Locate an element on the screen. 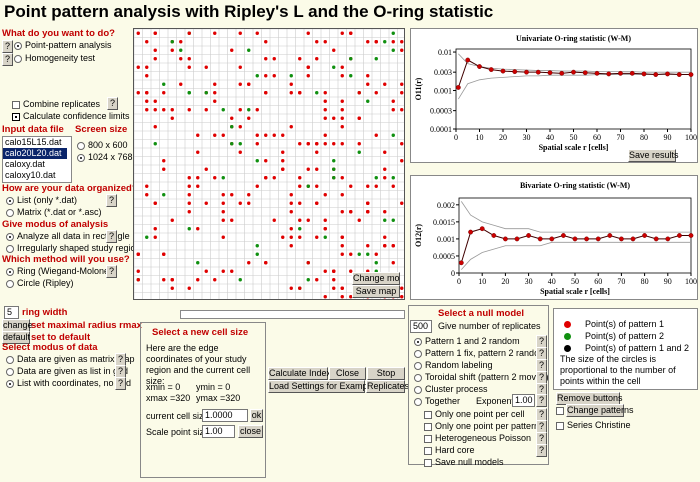 This screenshot has height=482, width=700. button: Stop is located at coordinates (386, 373).